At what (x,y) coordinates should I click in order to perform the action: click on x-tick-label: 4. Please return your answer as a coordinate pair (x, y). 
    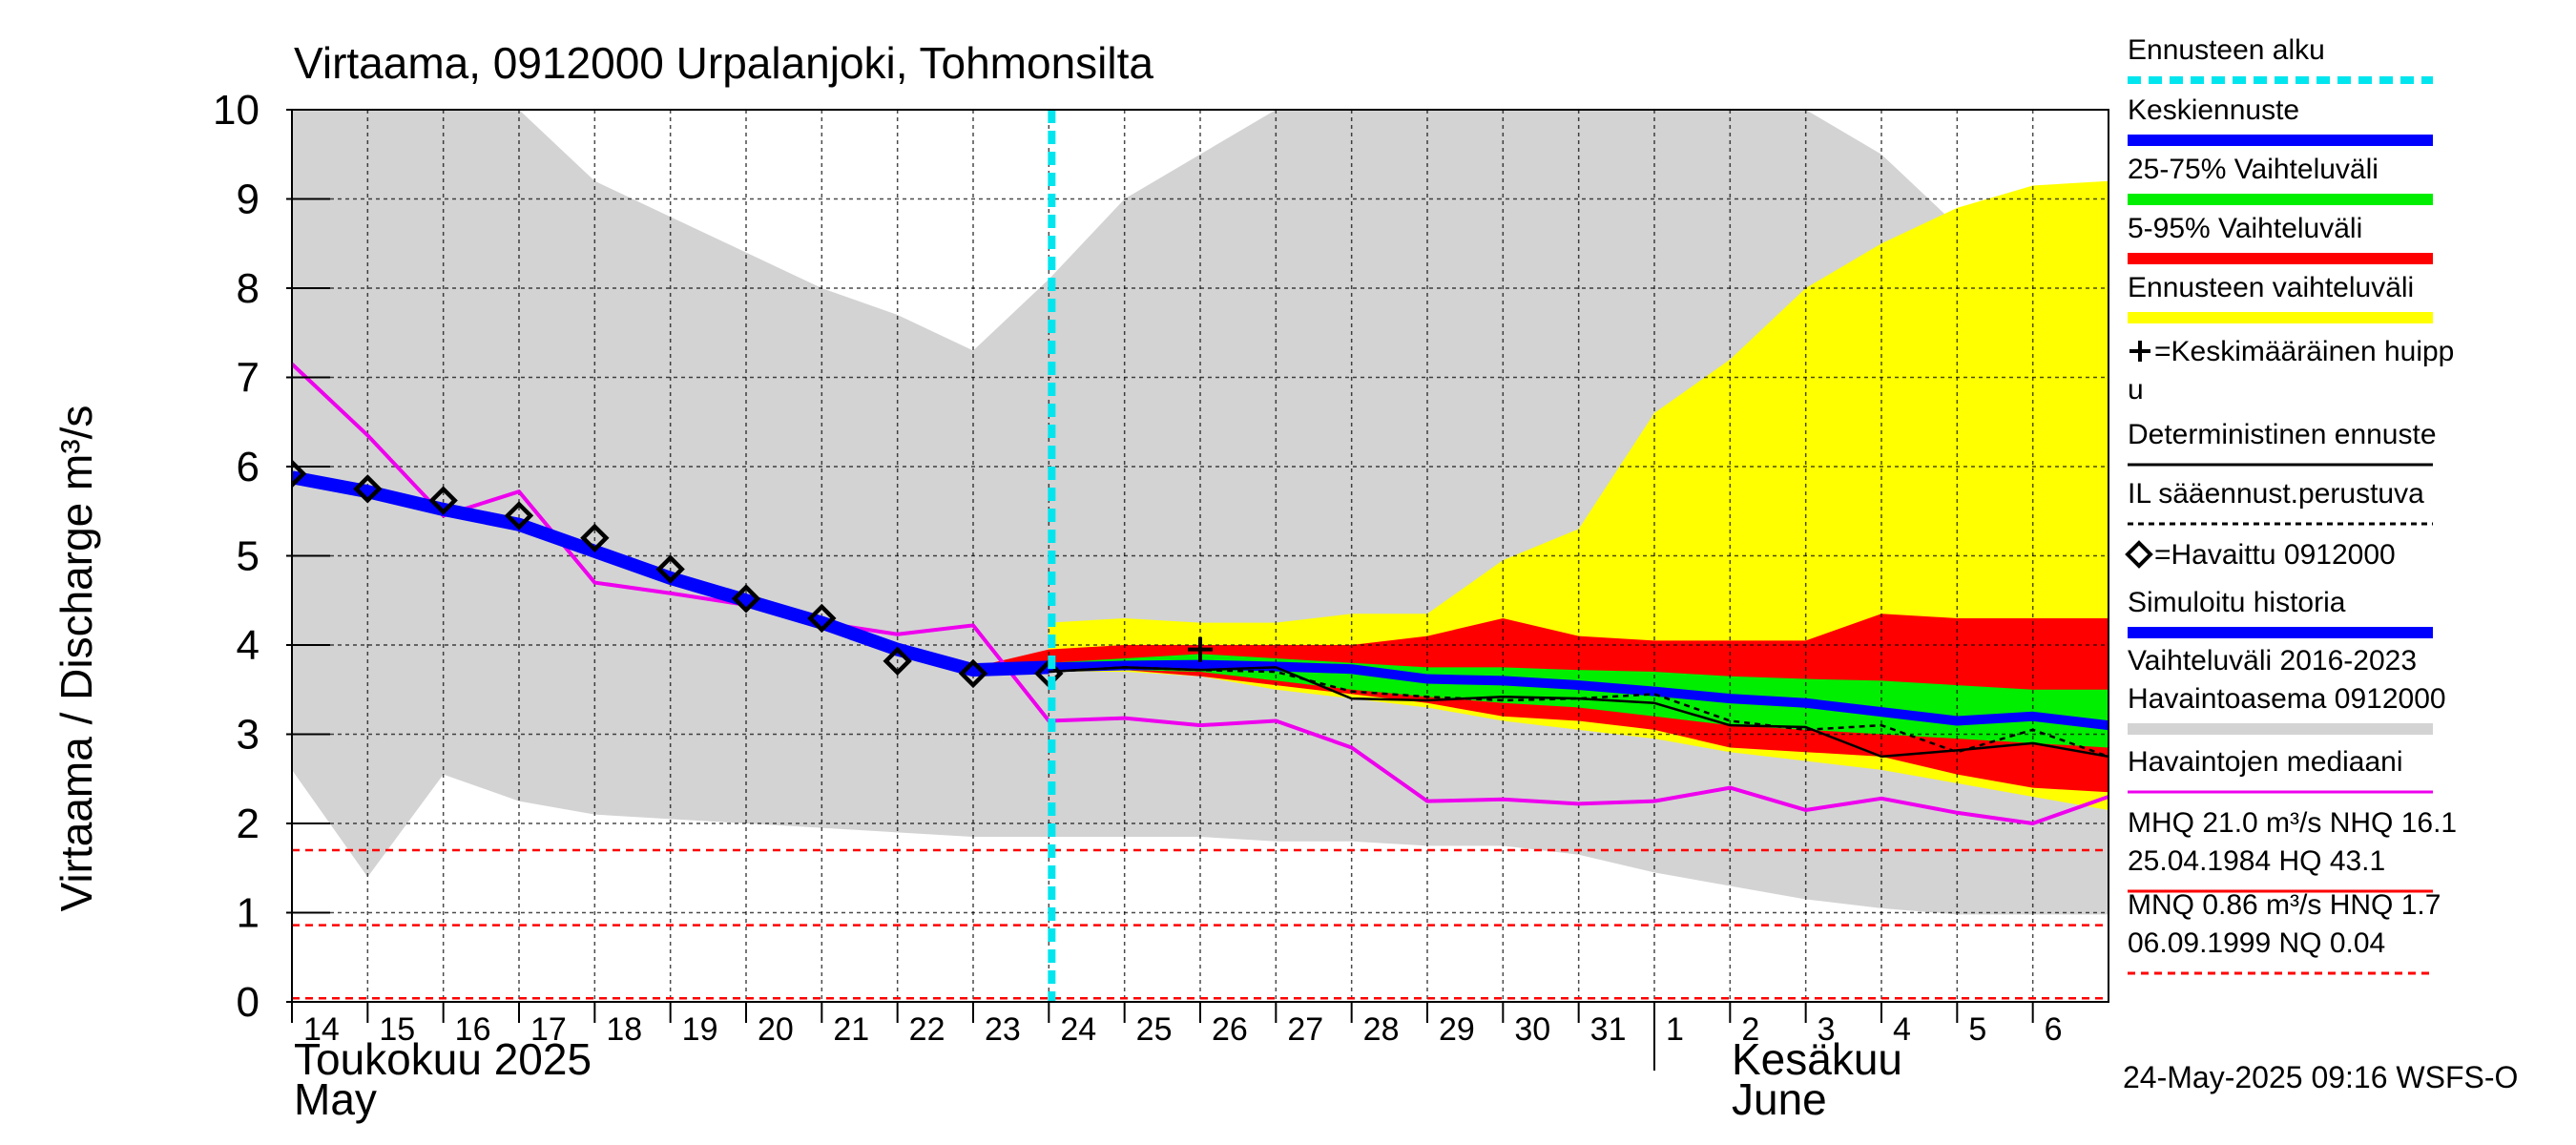
    Looking at the image, I should click on (1902, 1029).